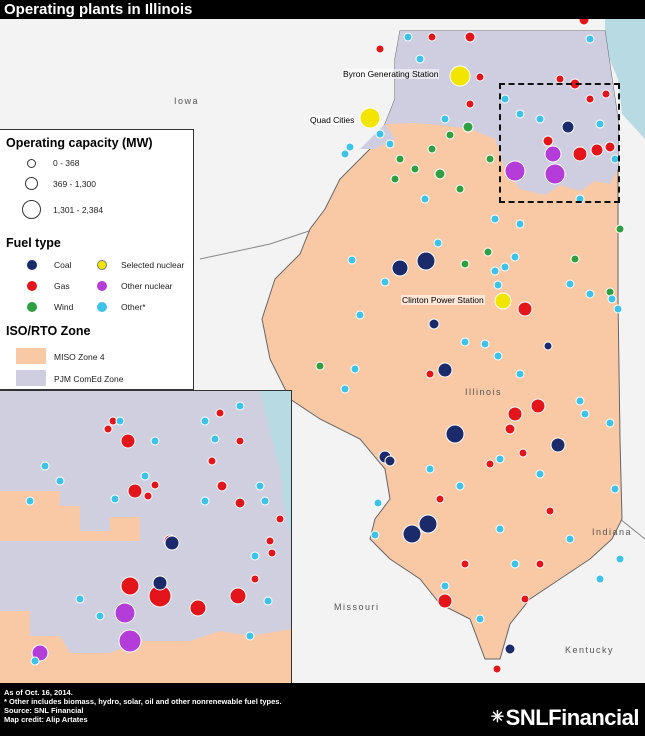  What do you see at coordinates (560, 79) in the screenshot?
I see `plant-gas-27-marker` at bounding box center [560, 79].